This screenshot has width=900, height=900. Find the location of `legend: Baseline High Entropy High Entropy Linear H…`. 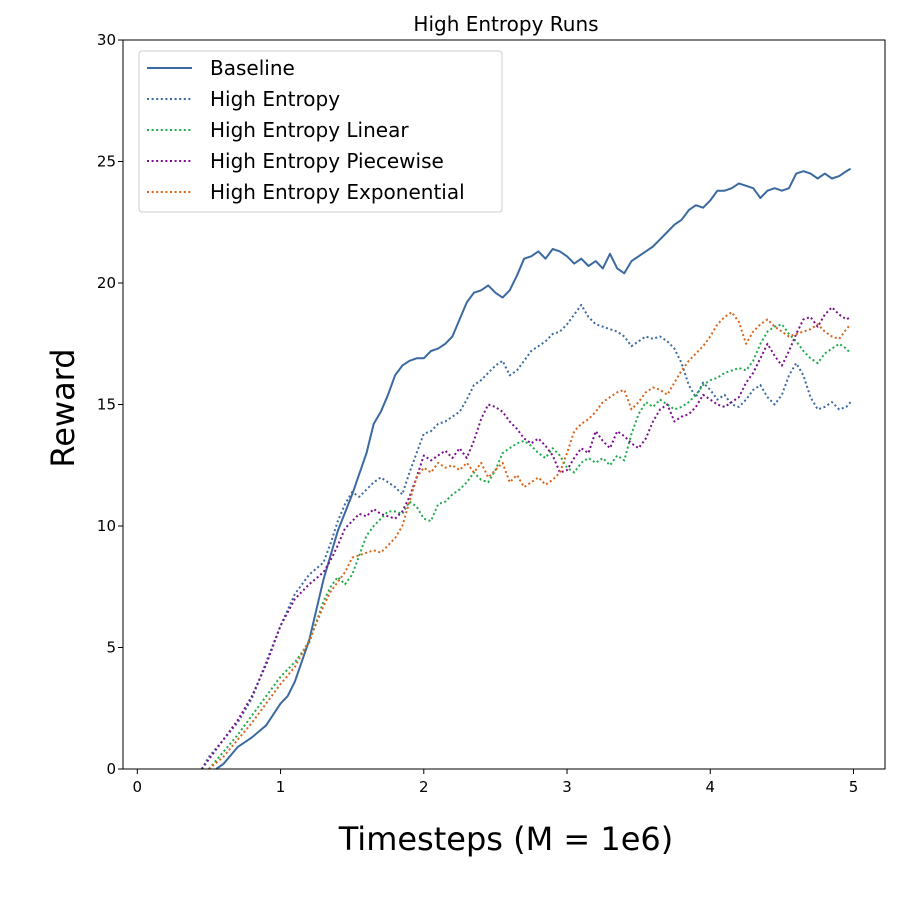

legend: Baseline High Entropy High Entropy Linear H… is located at coordinates (320, 131).